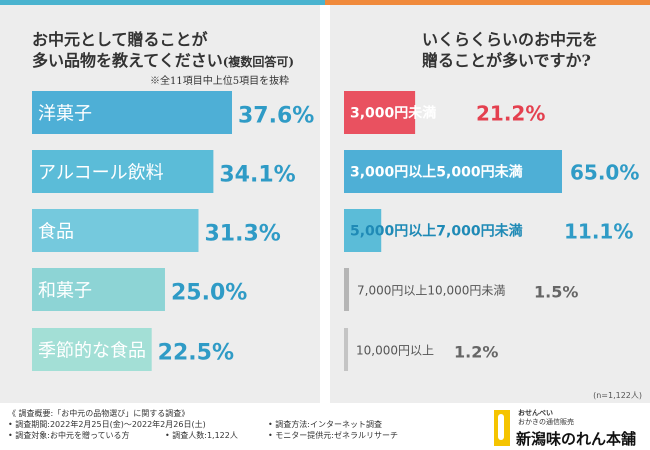 Image resolution: width=650 pixels, height=450 pixels. Describe the element at coordinates (220, 81) in the screenshot. I see `left-chart-note: ※全11項目中上位5項目を抜粋` at that location.